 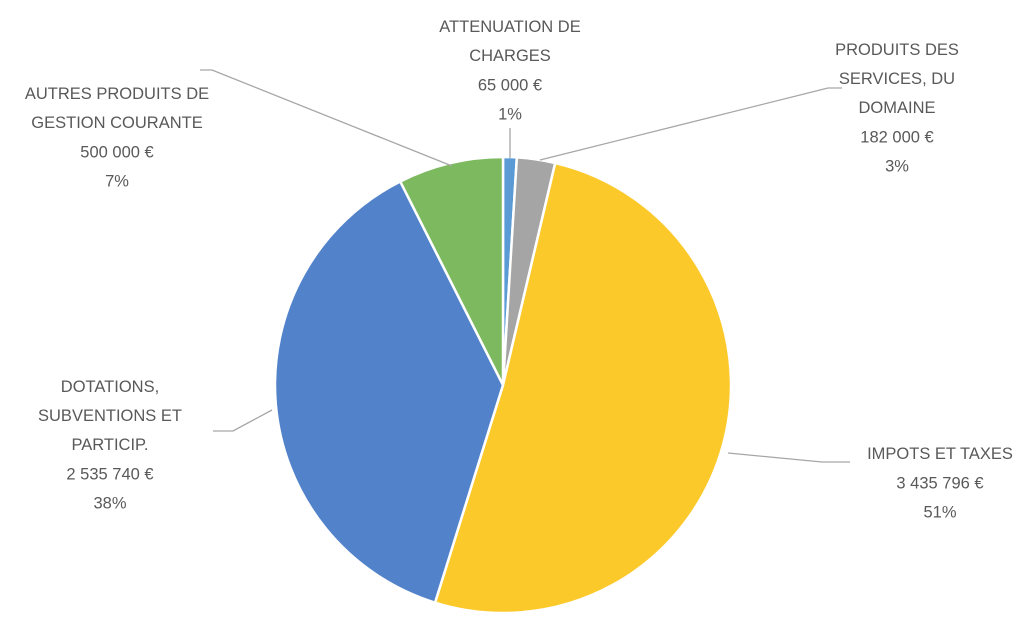 What do you see at coordinates (109, 474) in the screenshot?
I see `value-label: 2 535 740 €` at bounding box center [109, 474].